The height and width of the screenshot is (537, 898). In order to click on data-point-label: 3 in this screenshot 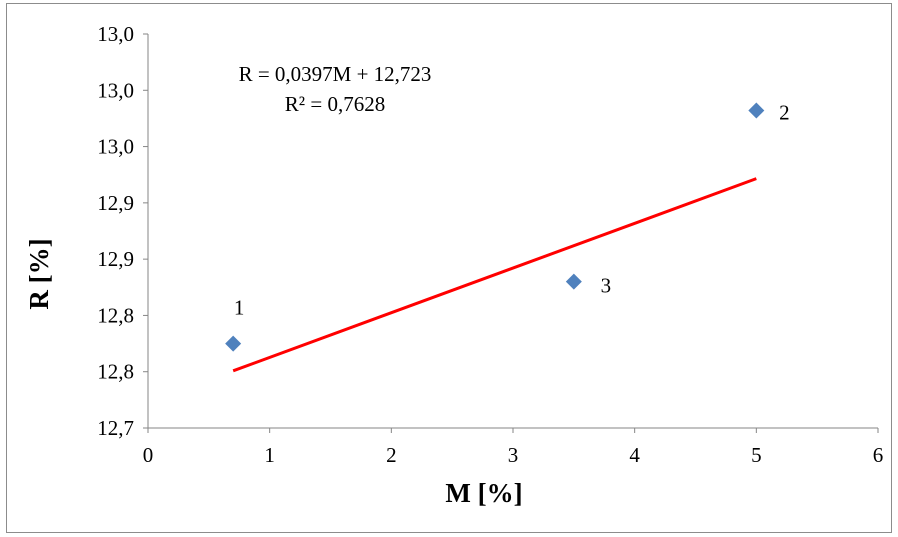, I will do `click(606, 286)`.